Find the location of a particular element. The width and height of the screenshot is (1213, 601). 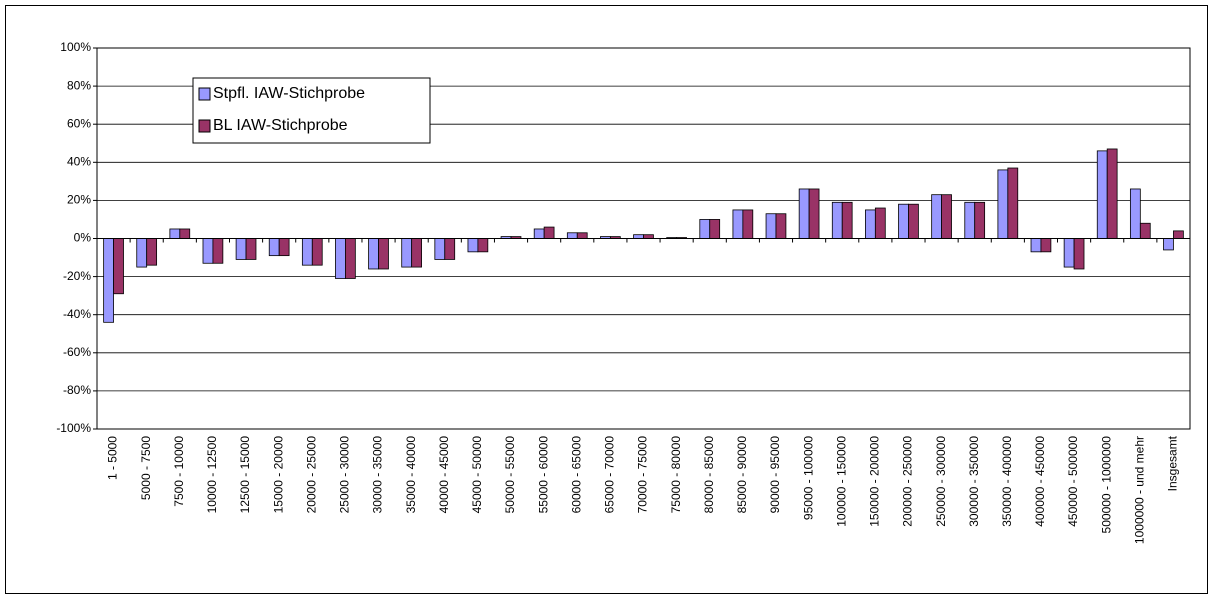

x-tick-label: 500000 - 1000000 is located at coordinates (1106, 485).